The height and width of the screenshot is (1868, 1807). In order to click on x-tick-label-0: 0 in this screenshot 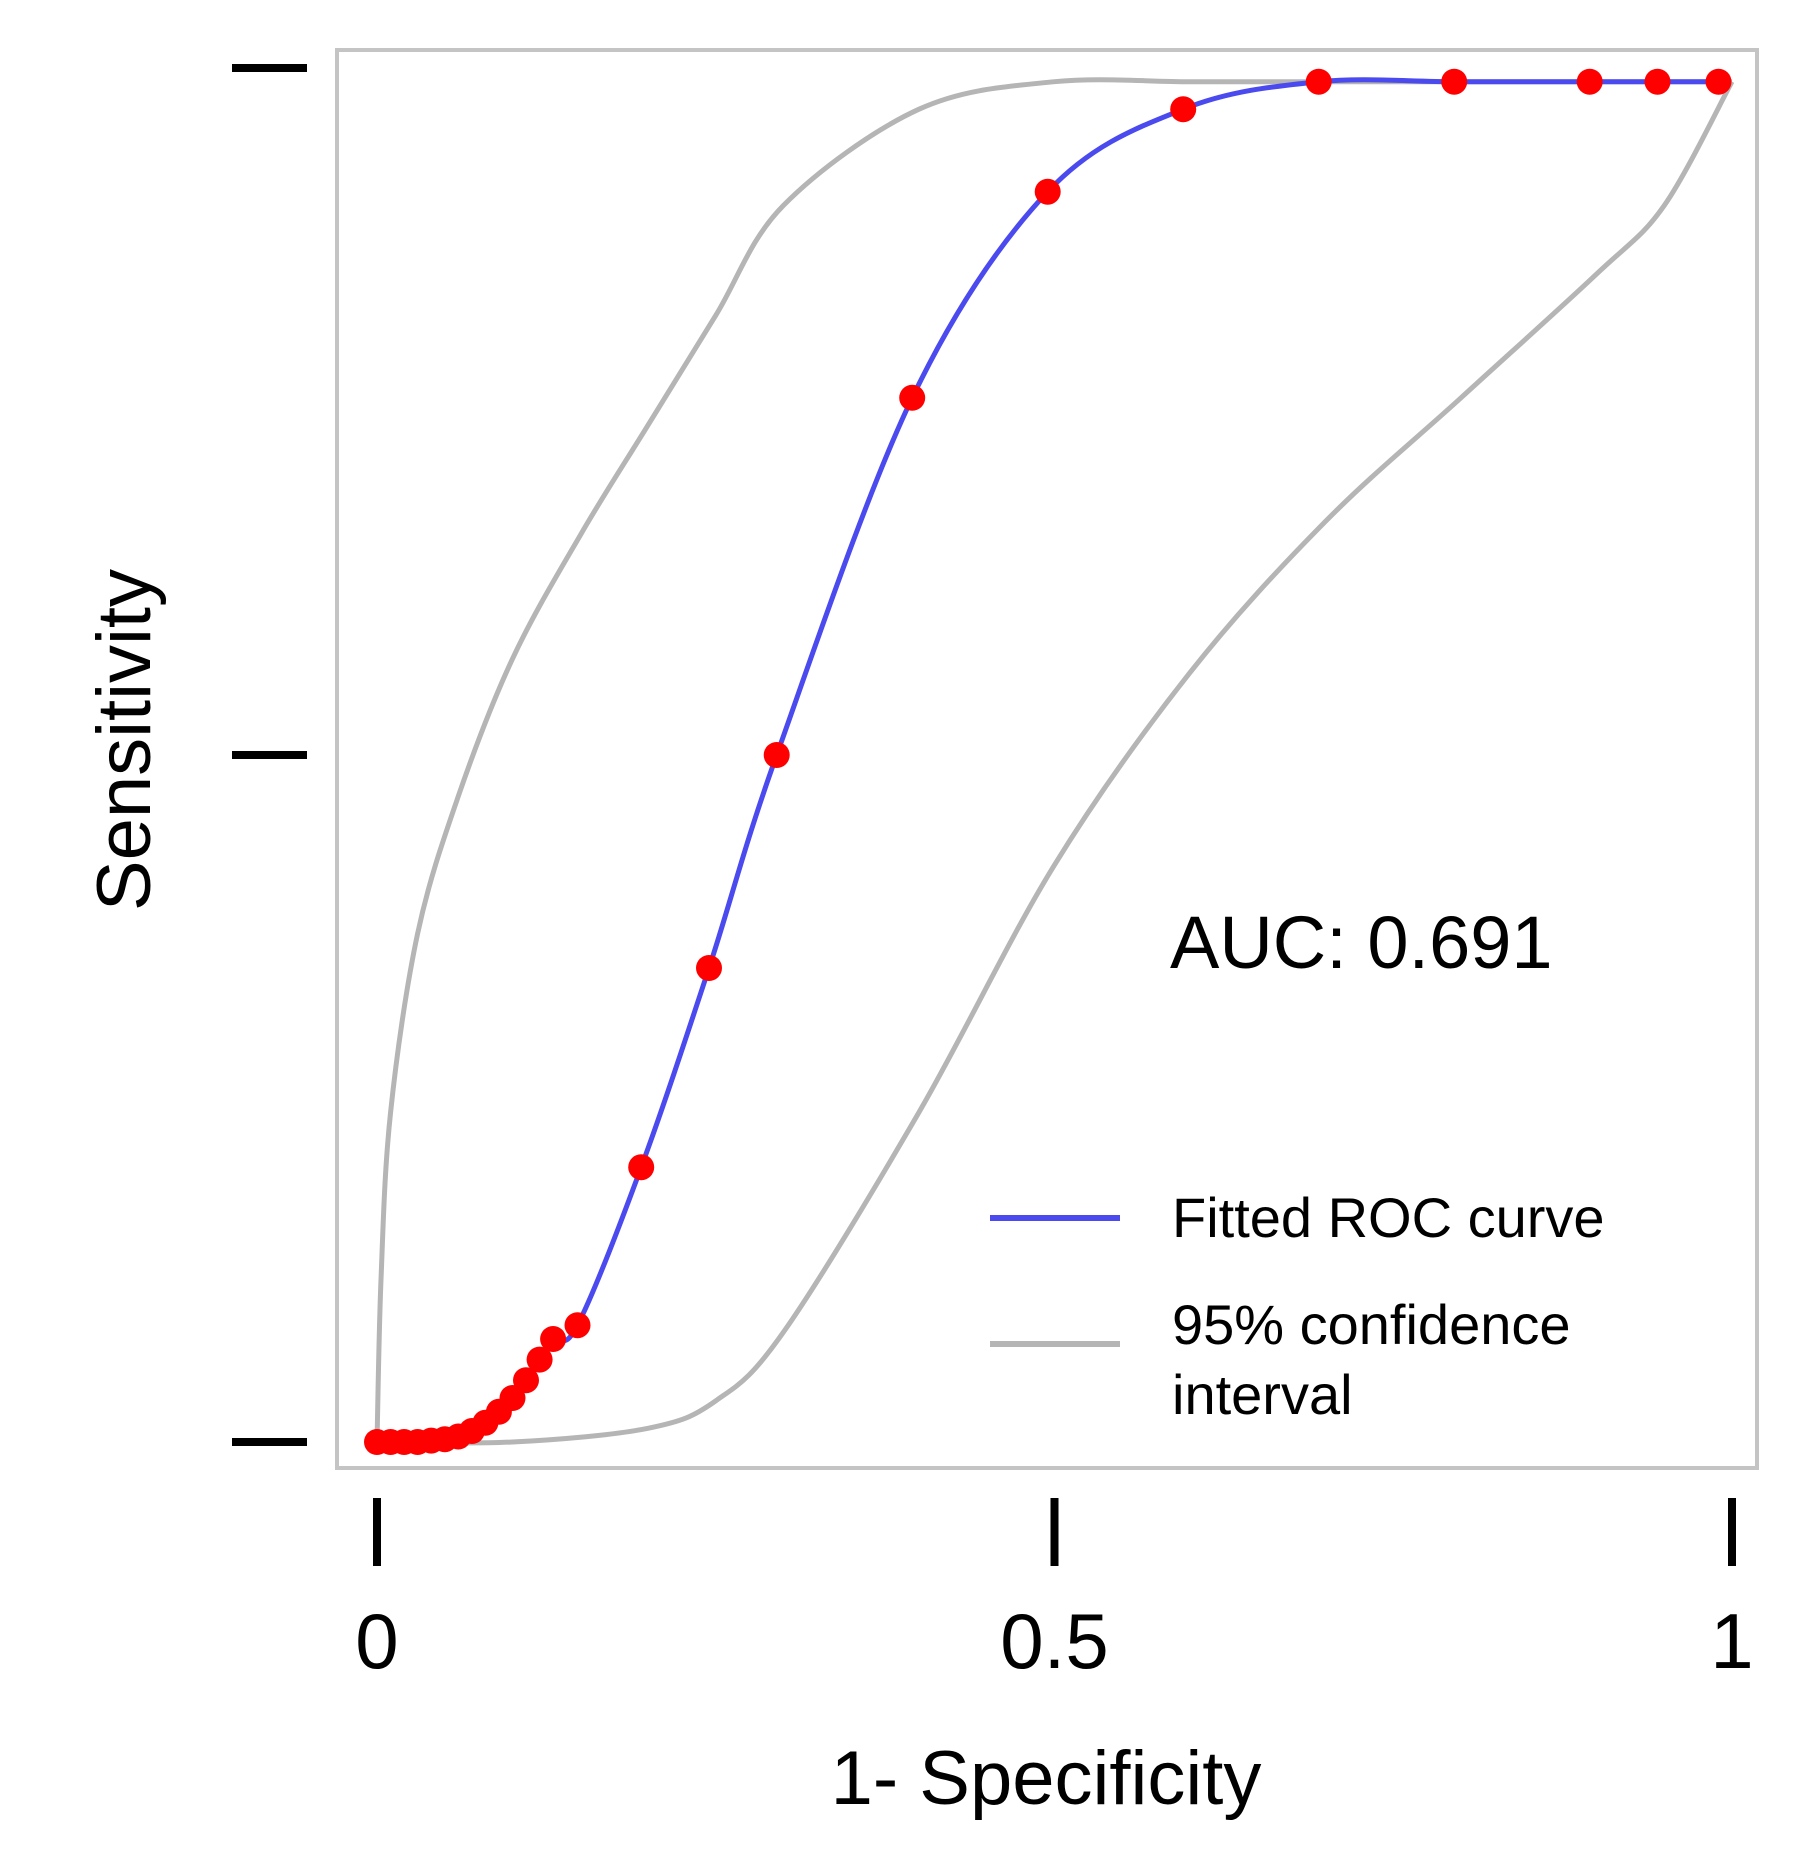, I will do `click(376, 1641)`.